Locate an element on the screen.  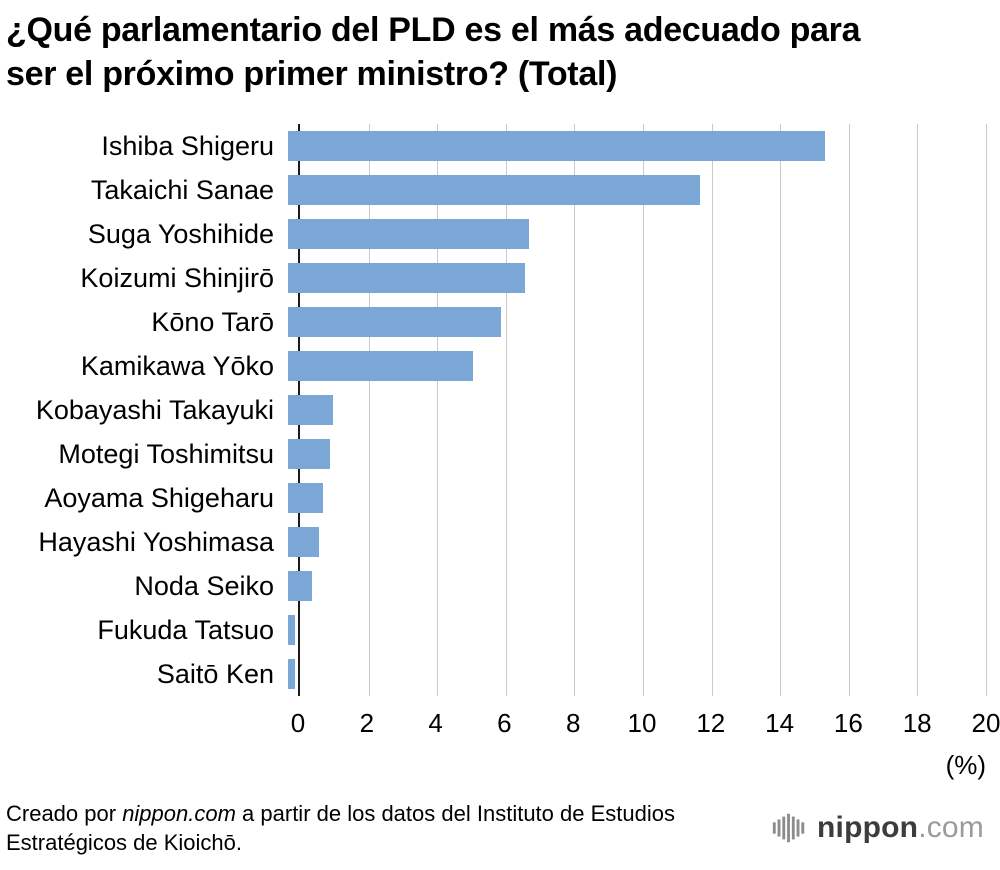
x-tick-label: 10 is located at coordinates (642, 723).